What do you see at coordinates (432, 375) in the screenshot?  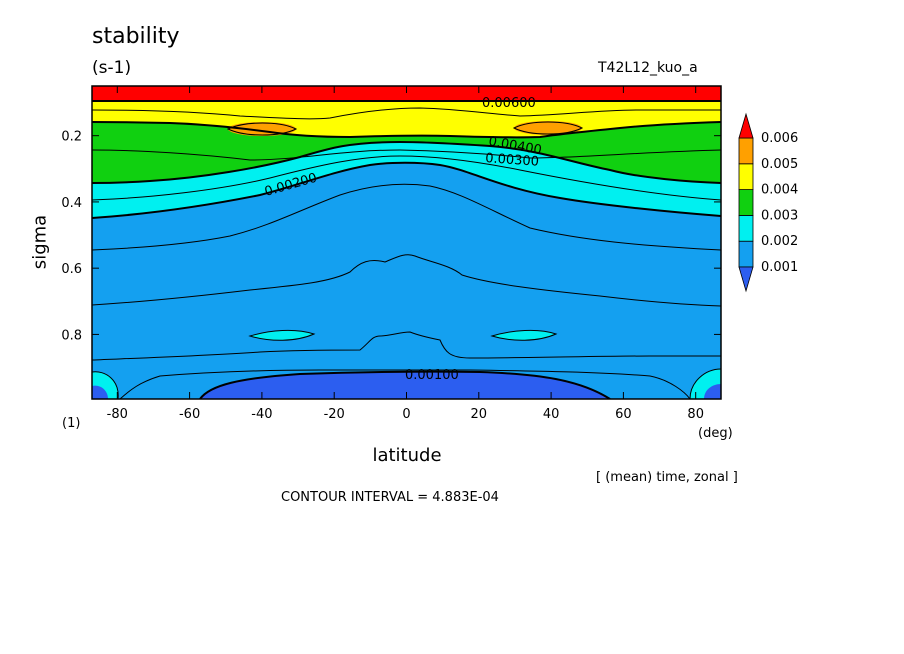 I see `contour-label: 0.00100` at bounding box center [432, 375].